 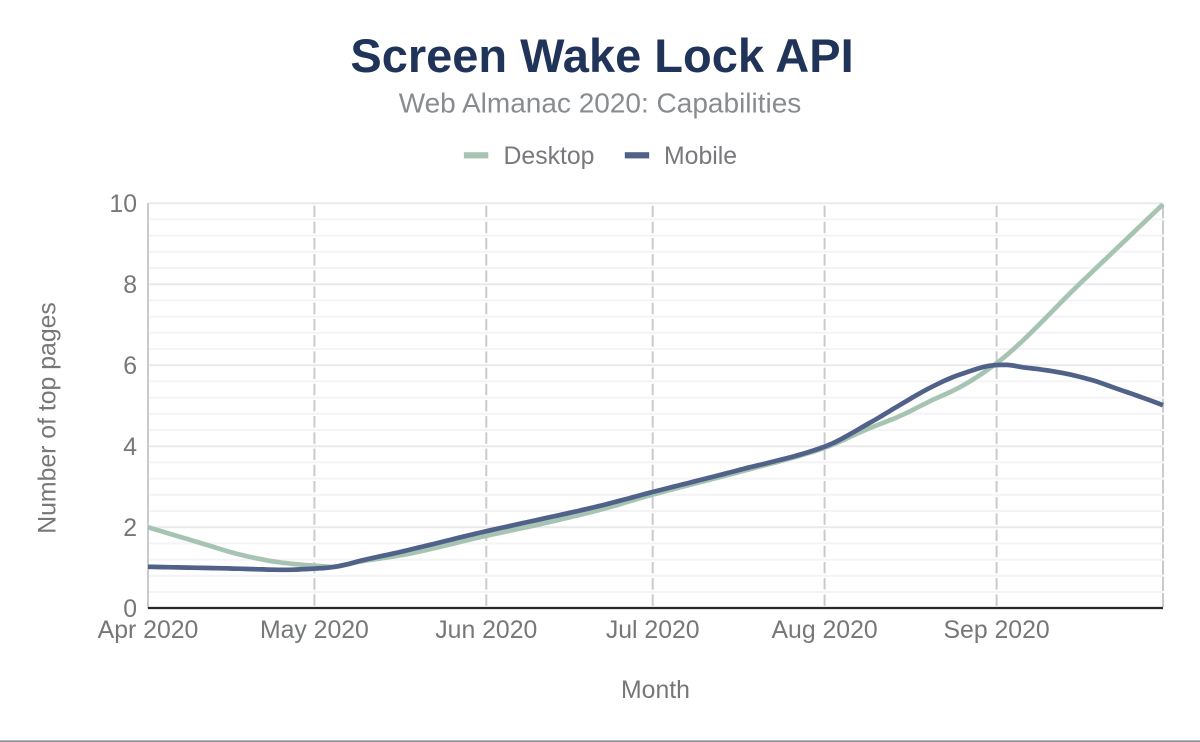 I want to click on svg-text: 0, so click(x=130, y=609).